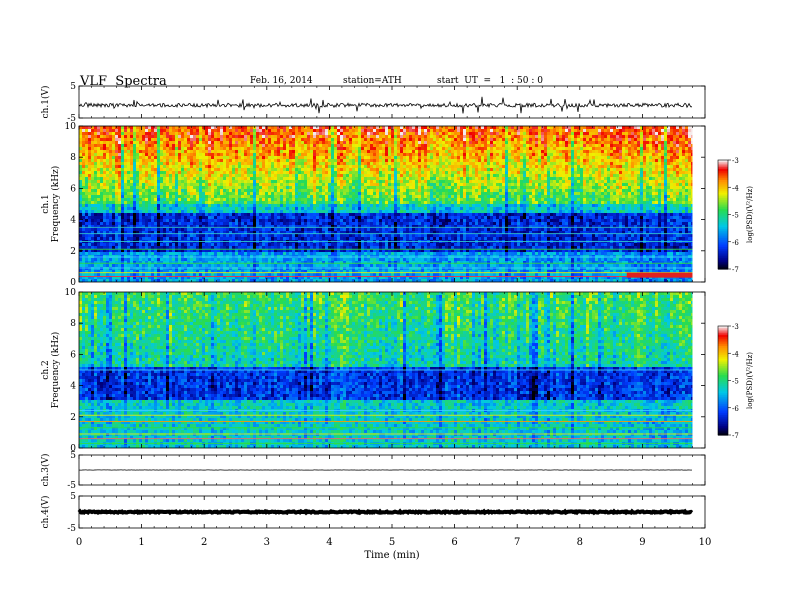 Image resolution: width=792 pixels, height=612 pixels. Describe the element at coordinates (490, 81) in the screenshot. I see `start-time-label: start UT = 1 : 50 : 0` at that location.